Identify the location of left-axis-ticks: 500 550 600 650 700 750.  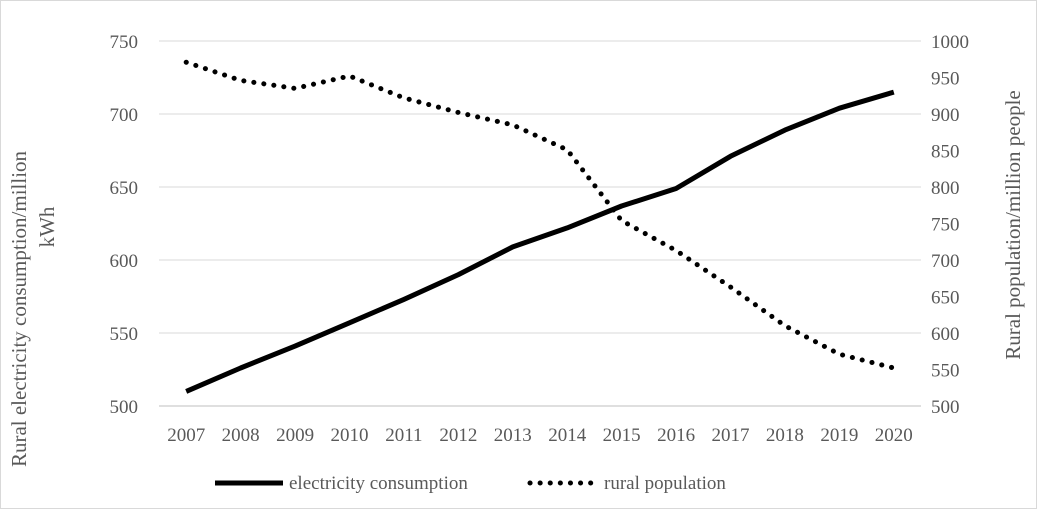
(124, 225).